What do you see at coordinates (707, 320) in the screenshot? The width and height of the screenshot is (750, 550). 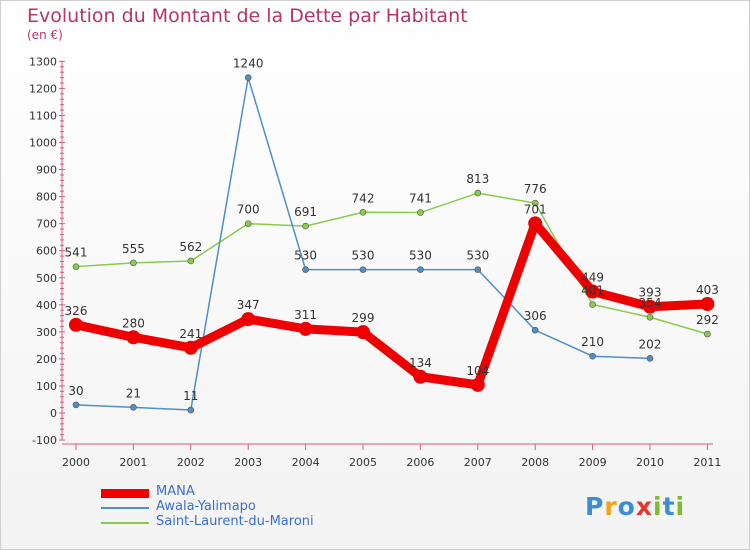 I see `data-label: 292` at bounding box center [707, 320].